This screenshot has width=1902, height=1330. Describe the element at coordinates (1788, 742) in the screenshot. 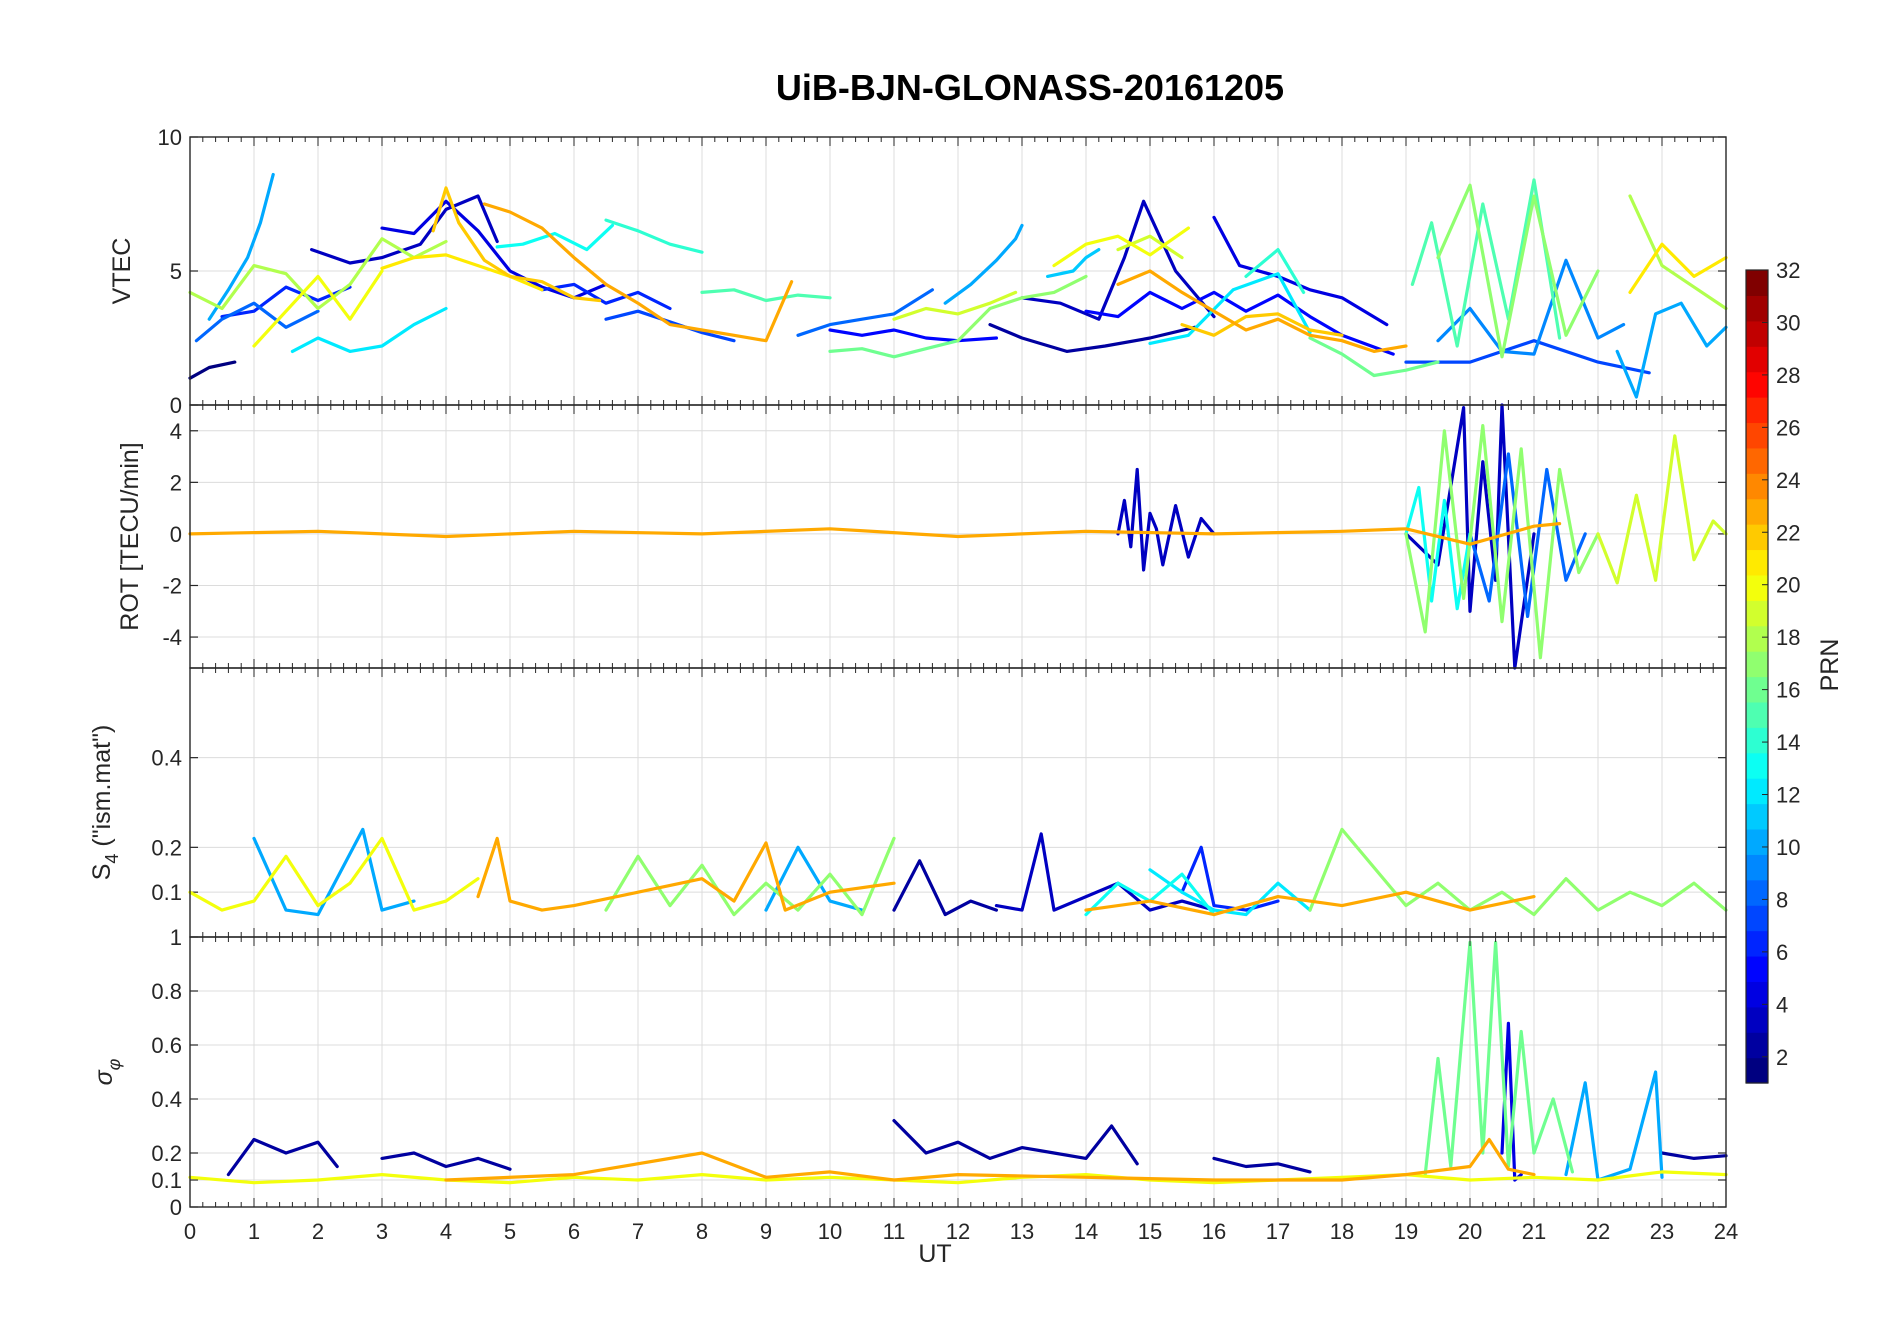

I see `colorbar-tick-label: 14` at that location.